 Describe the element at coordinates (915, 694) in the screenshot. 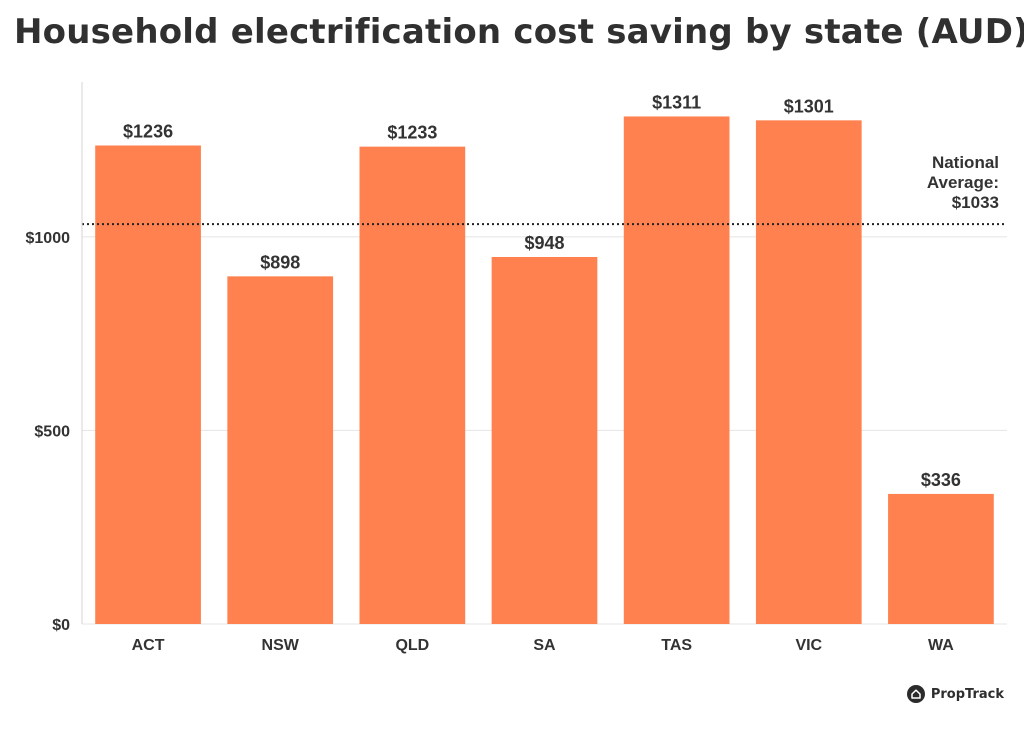

I see `house-icon` at that location.